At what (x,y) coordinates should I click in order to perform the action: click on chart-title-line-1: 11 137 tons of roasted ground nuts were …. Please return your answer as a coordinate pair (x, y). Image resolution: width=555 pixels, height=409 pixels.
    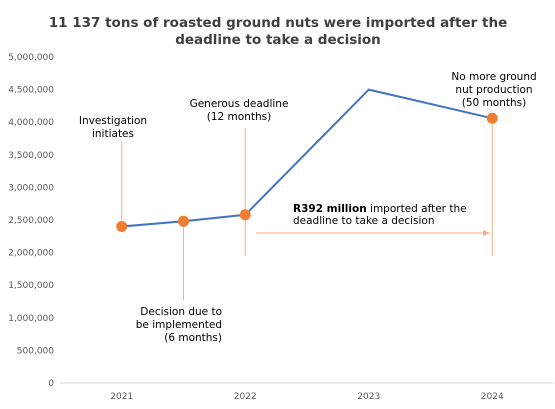
    Looking at the image, I should click on (278, 23).